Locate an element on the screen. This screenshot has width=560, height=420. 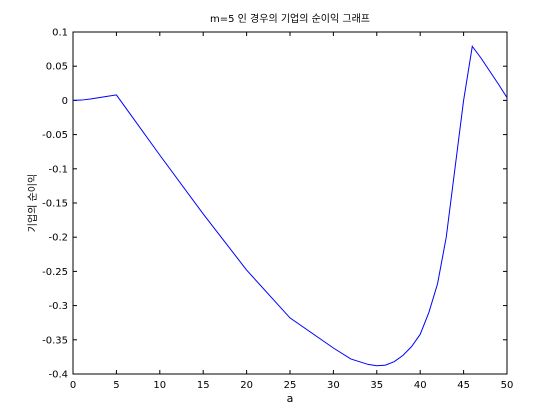
x-tick-label: 15 is located at coordinates (203, 385).